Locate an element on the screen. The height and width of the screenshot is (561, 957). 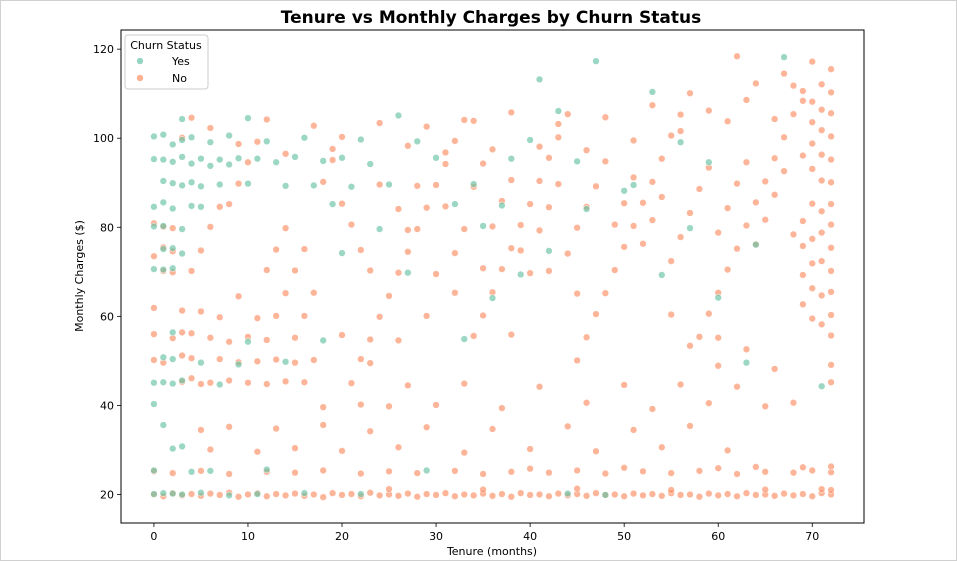
legend-title: Churn Status is located at coordinates (166, 45).